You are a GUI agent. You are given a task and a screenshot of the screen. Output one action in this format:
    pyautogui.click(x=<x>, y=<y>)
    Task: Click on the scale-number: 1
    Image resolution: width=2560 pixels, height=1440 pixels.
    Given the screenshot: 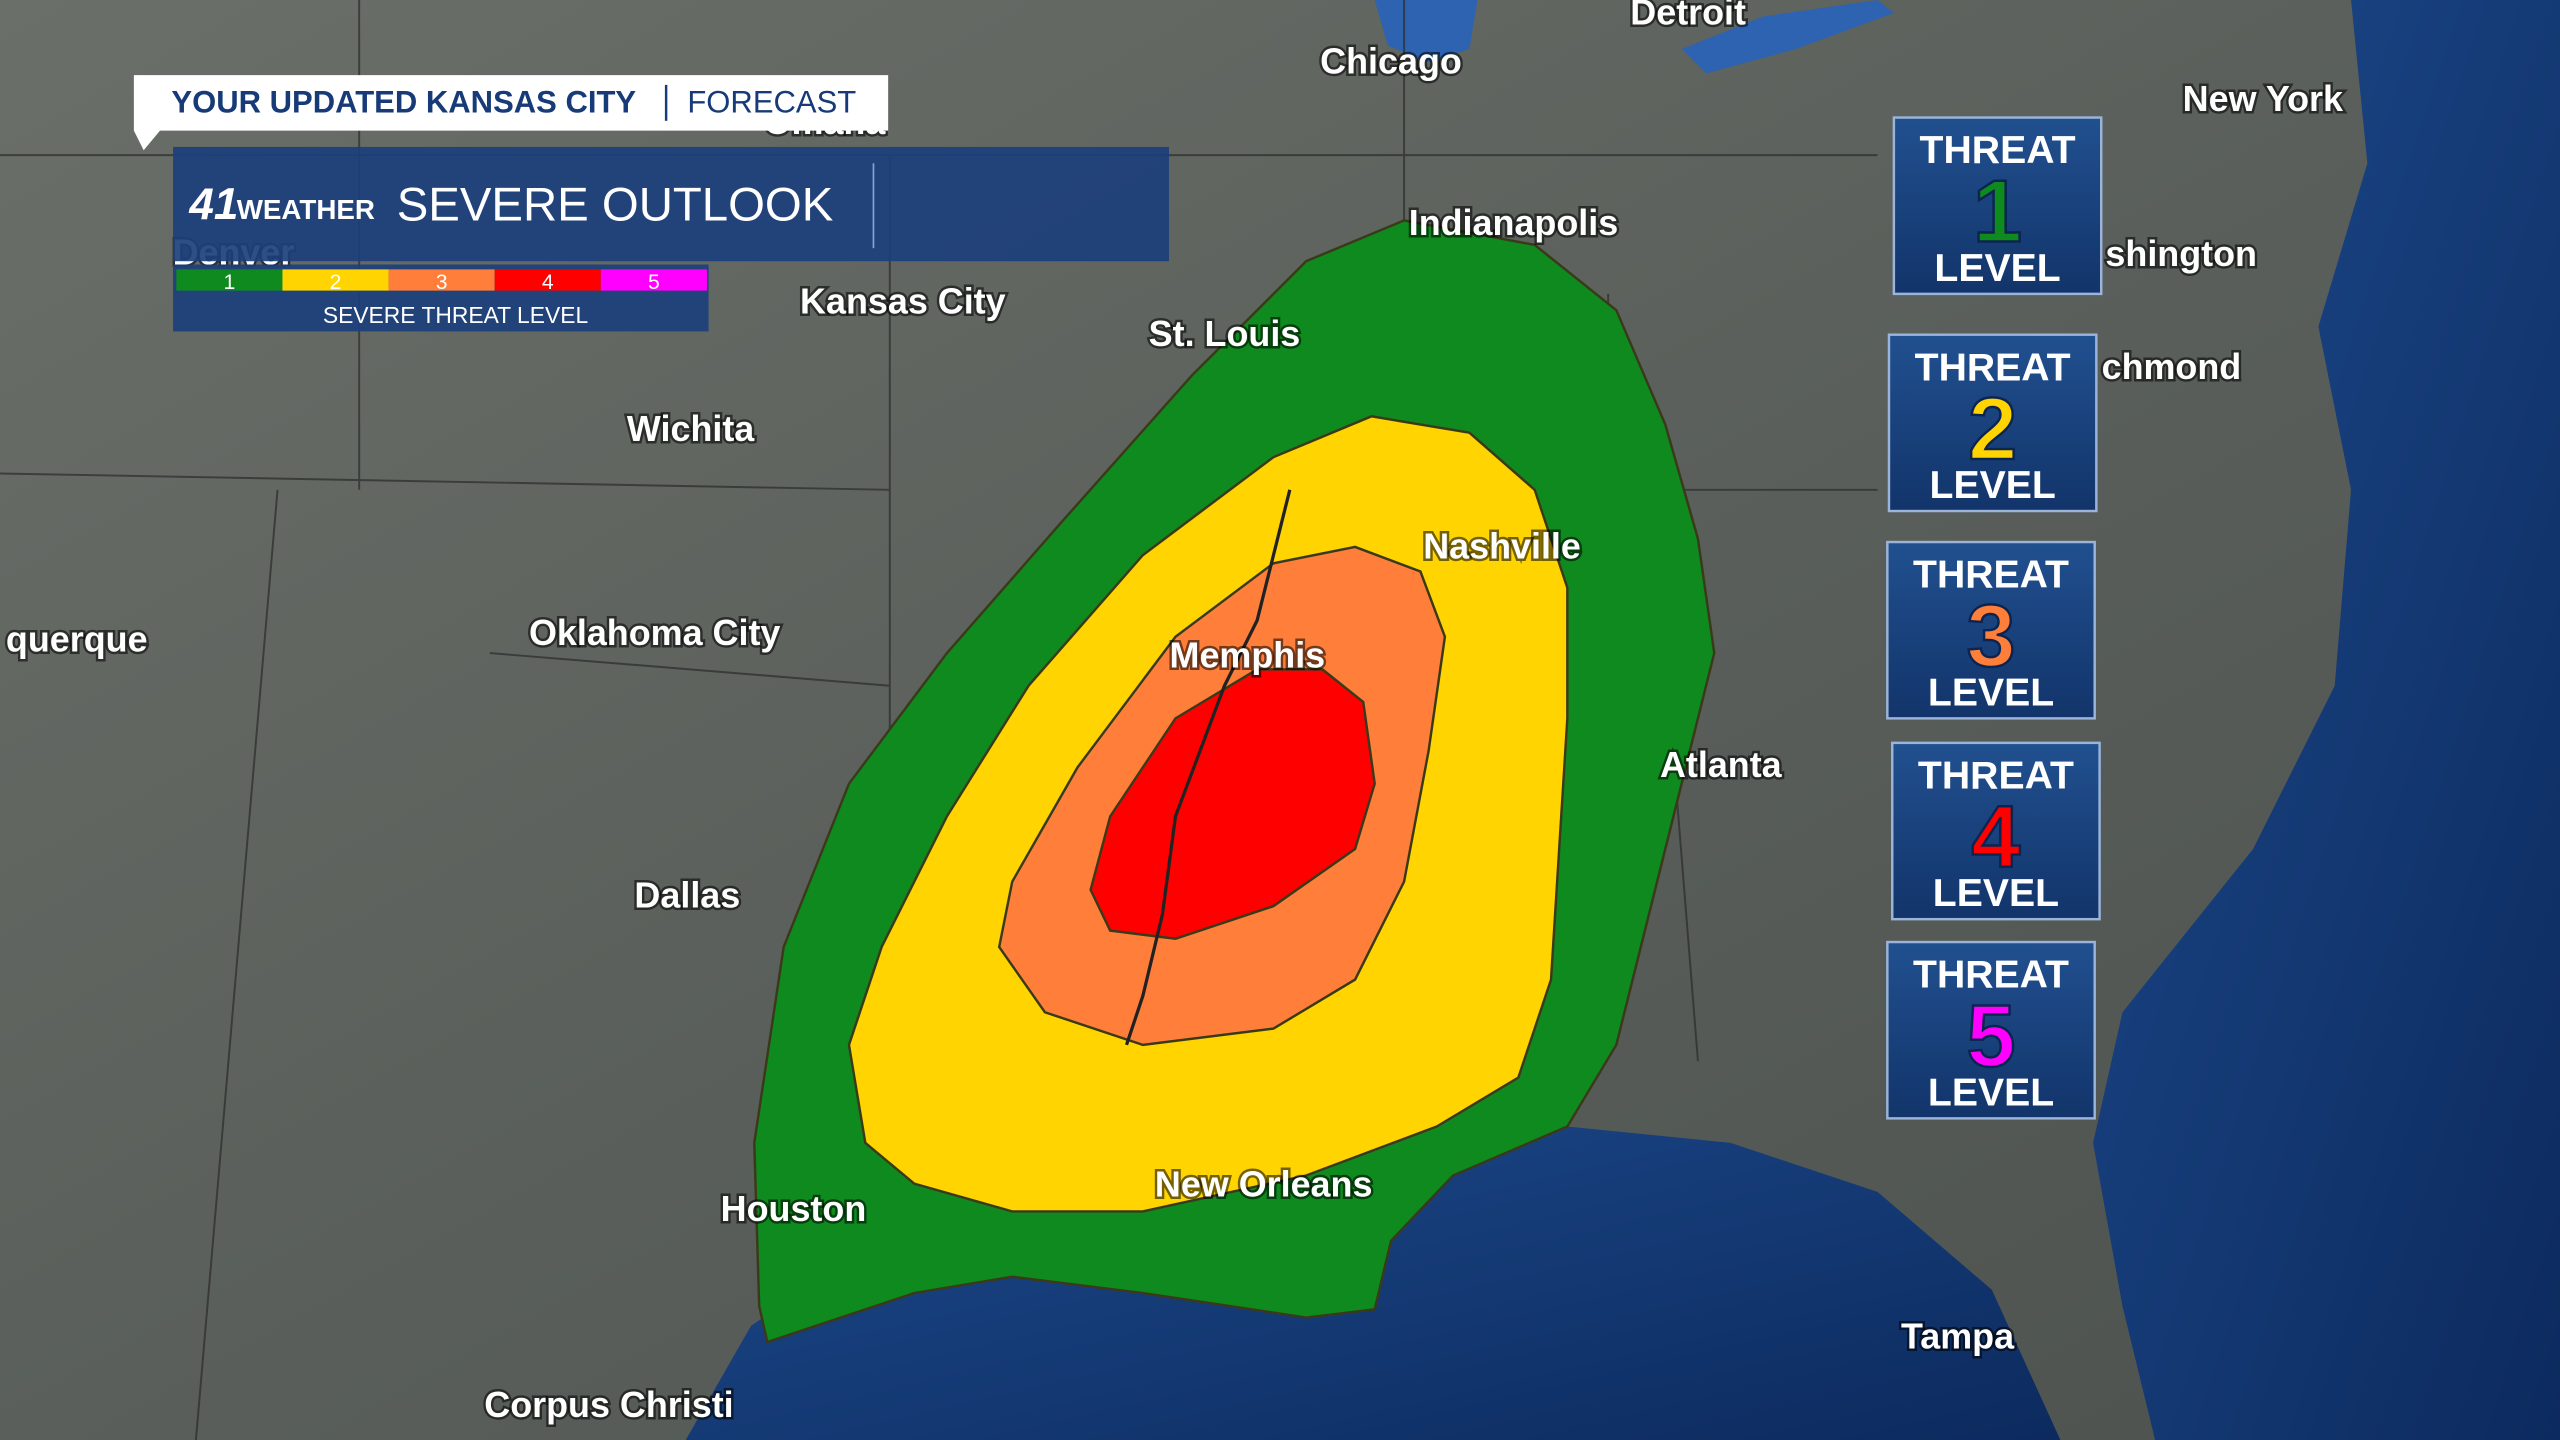 What is the action you would take?
    pyautogui.click(x=229, y=282)
    